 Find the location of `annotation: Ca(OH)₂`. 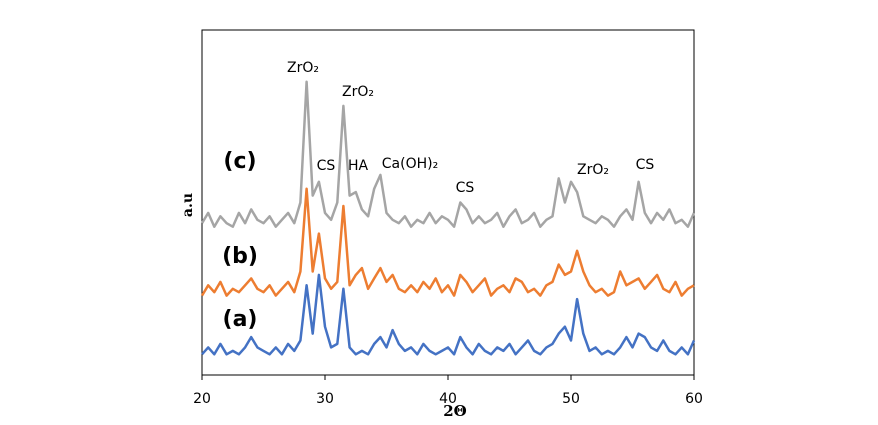

annotation: Ca(OH)₂ is located at coordinates (410, 164).